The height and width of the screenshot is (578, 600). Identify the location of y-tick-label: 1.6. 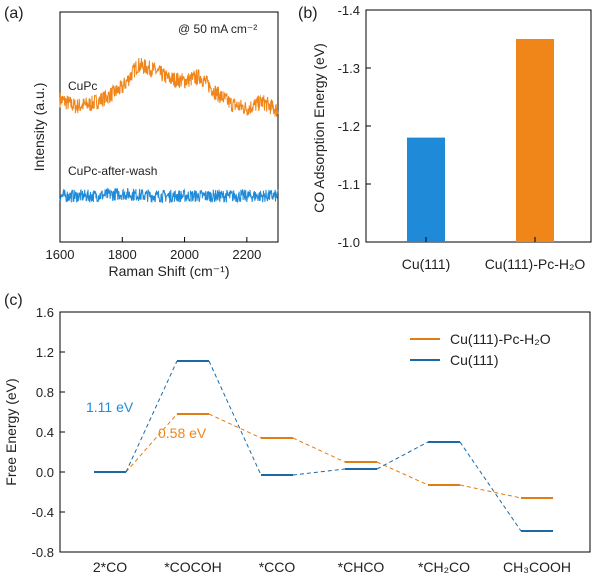
(45, 312).